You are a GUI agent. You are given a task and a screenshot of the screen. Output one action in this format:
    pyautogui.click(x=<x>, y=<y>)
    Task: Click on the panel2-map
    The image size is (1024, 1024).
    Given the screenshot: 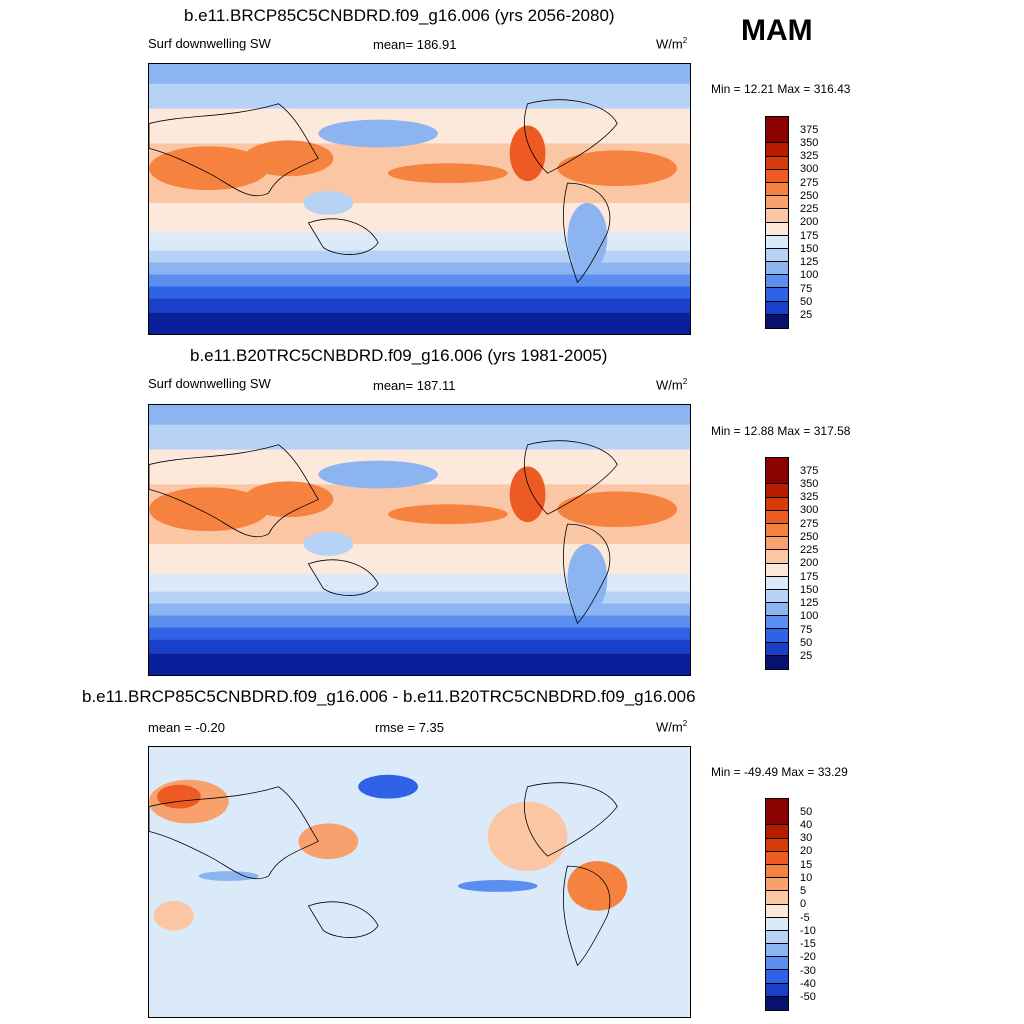 What is the action you would take?
    pyautogui.click(x=419, y=540)
    